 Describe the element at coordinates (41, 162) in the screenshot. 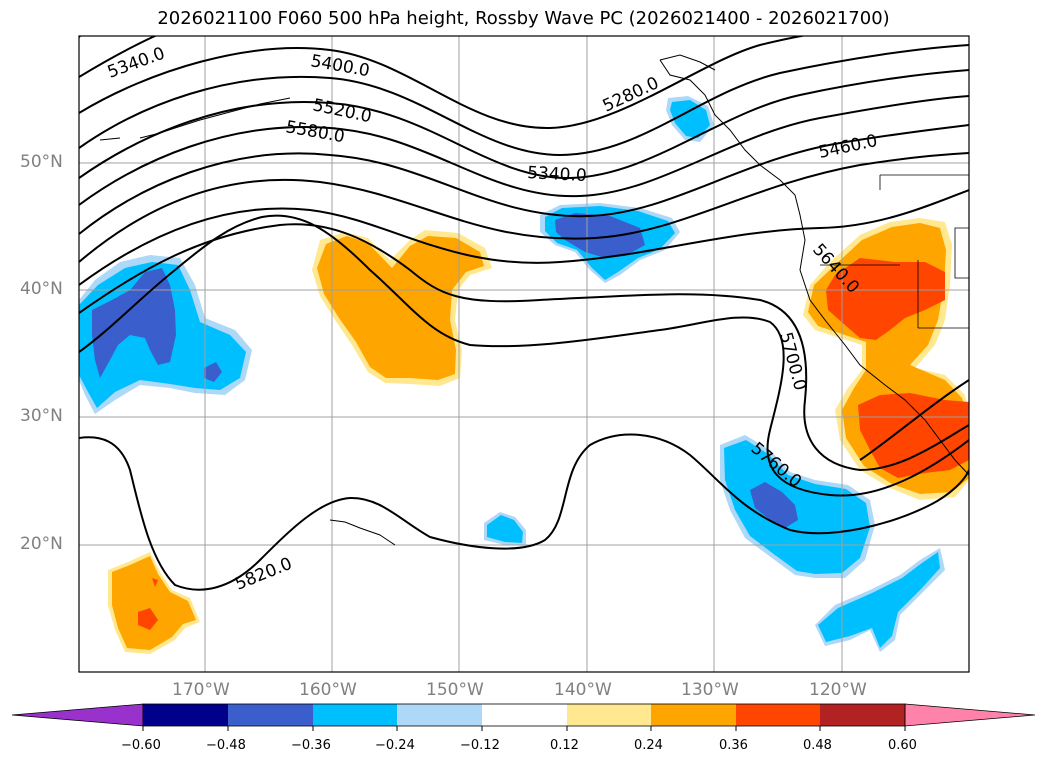

I see `lat-label: 50°N` at that location.